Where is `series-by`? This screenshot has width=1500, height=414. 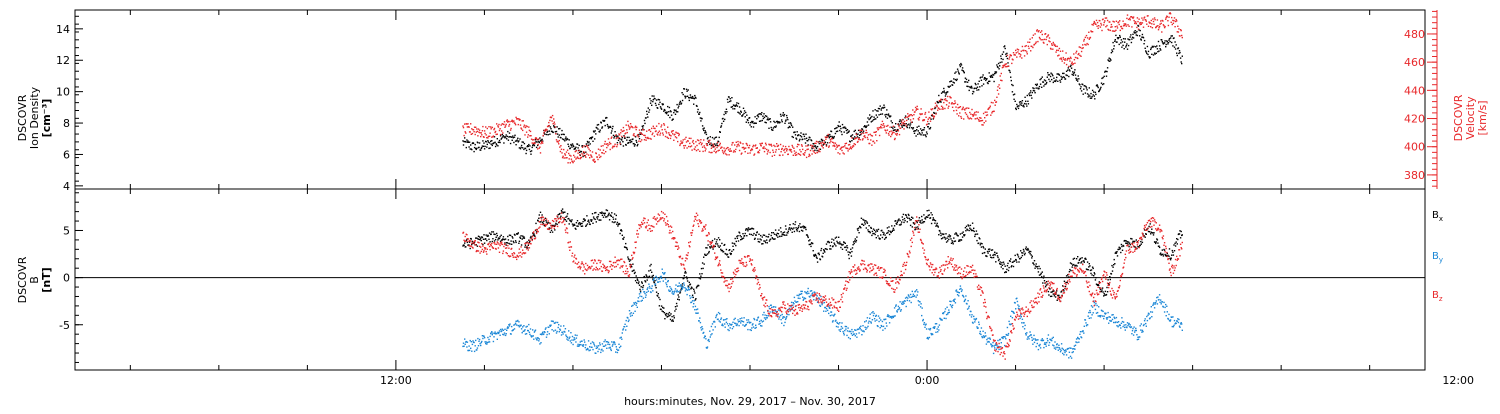 series-by is located at coordinates (822, 314).